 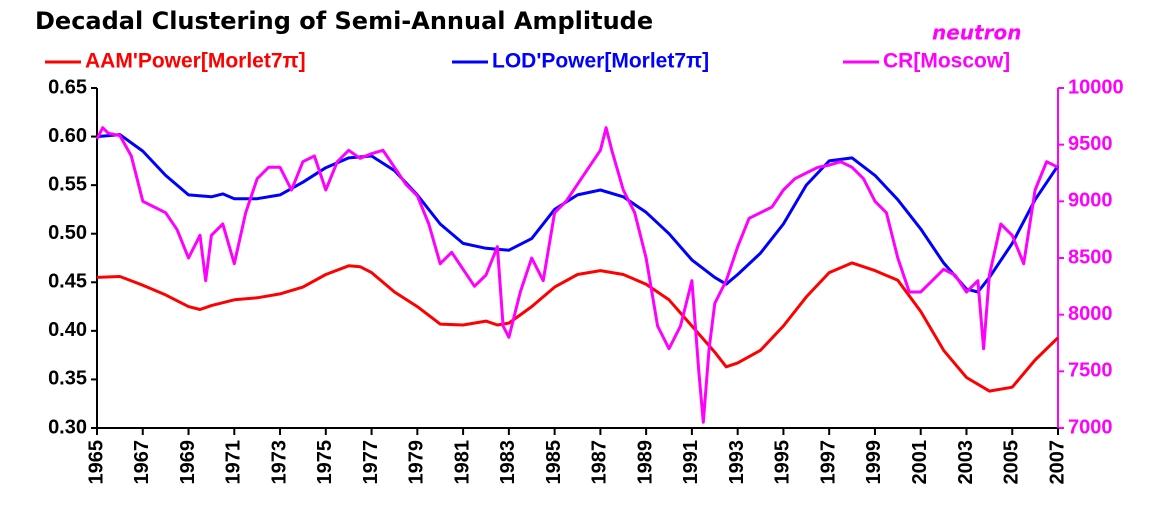 I want to click on y-tick-label: 0.40, so click(x=67, y=330).